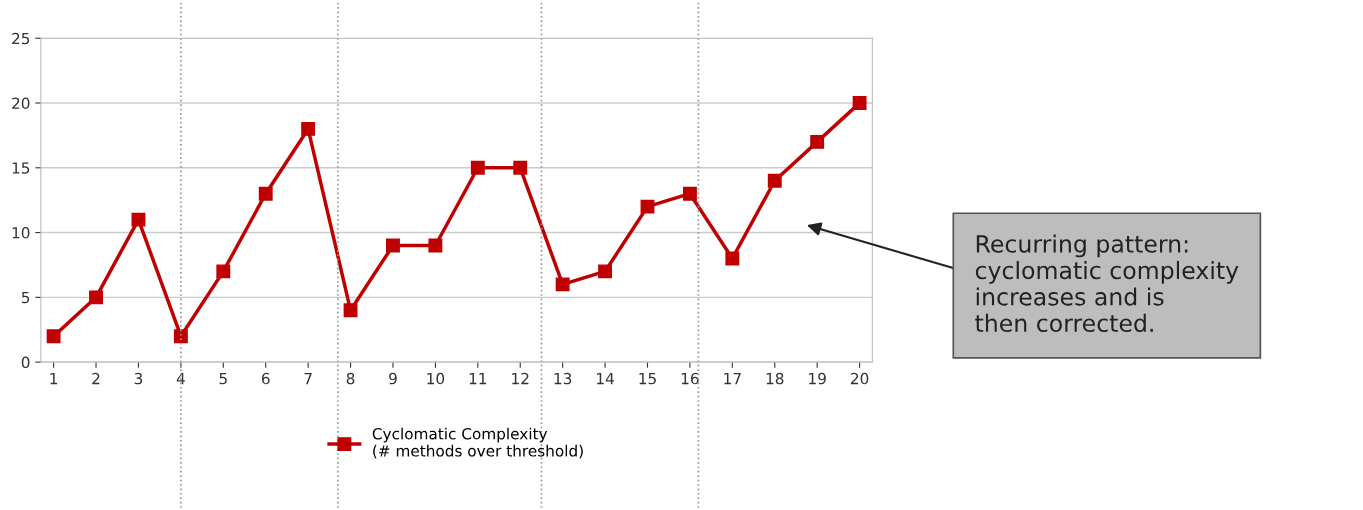 This screenshot has height=510, width=1363. I want to click on y-tick-label: 5, so click(25, 298).